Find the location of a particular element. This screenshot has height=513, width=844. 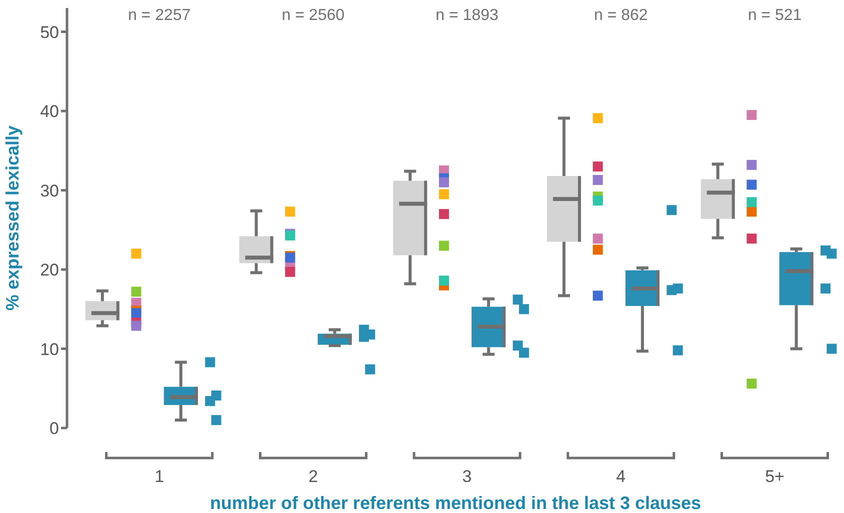

y-tick-label: 10 is located at coordinates (49, 349).